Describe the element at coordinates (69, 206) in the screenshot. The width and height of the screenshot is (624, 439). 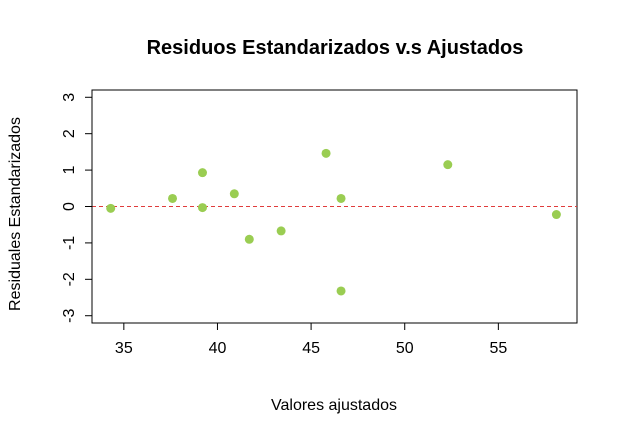
I see `y-tick-label: 0` at that location.